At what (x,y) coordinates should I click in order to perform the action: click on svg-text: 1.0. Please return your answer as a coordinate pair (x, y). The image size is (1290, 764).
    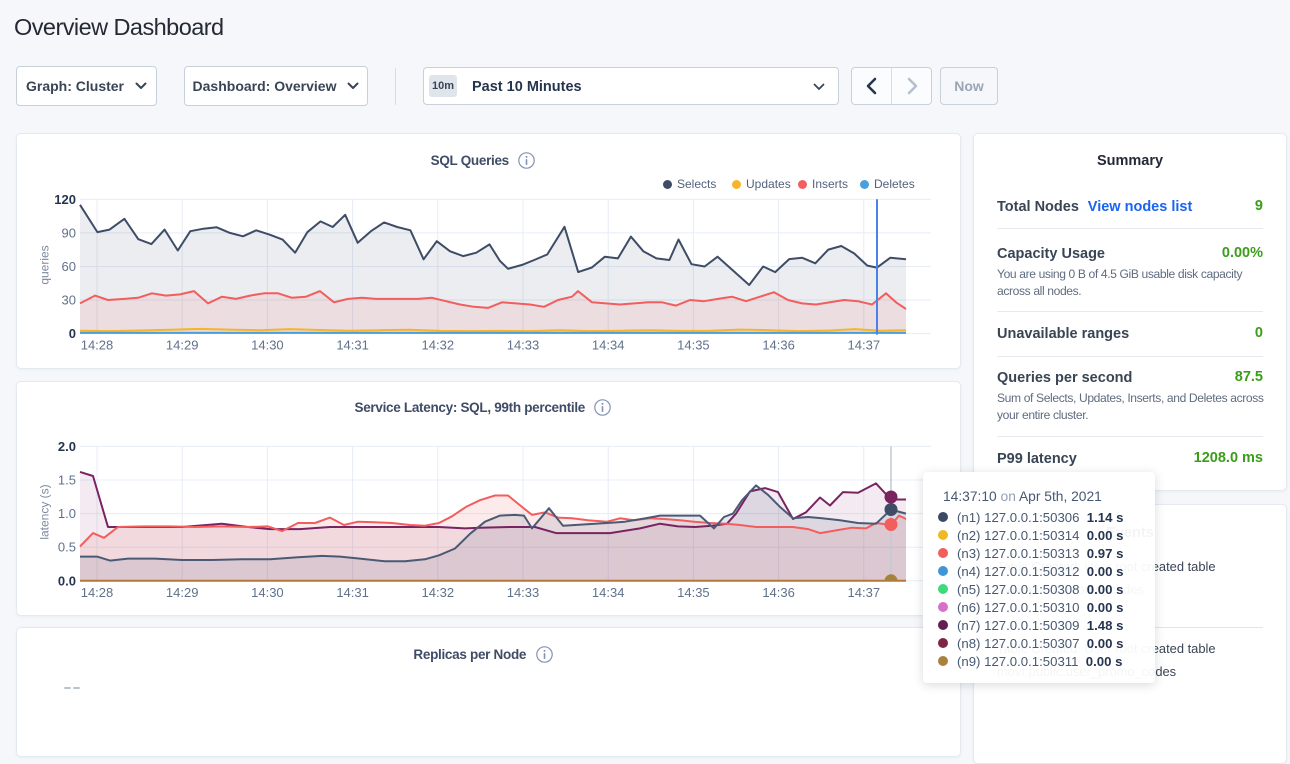
    Looking at the image, I should click on (67, 513).